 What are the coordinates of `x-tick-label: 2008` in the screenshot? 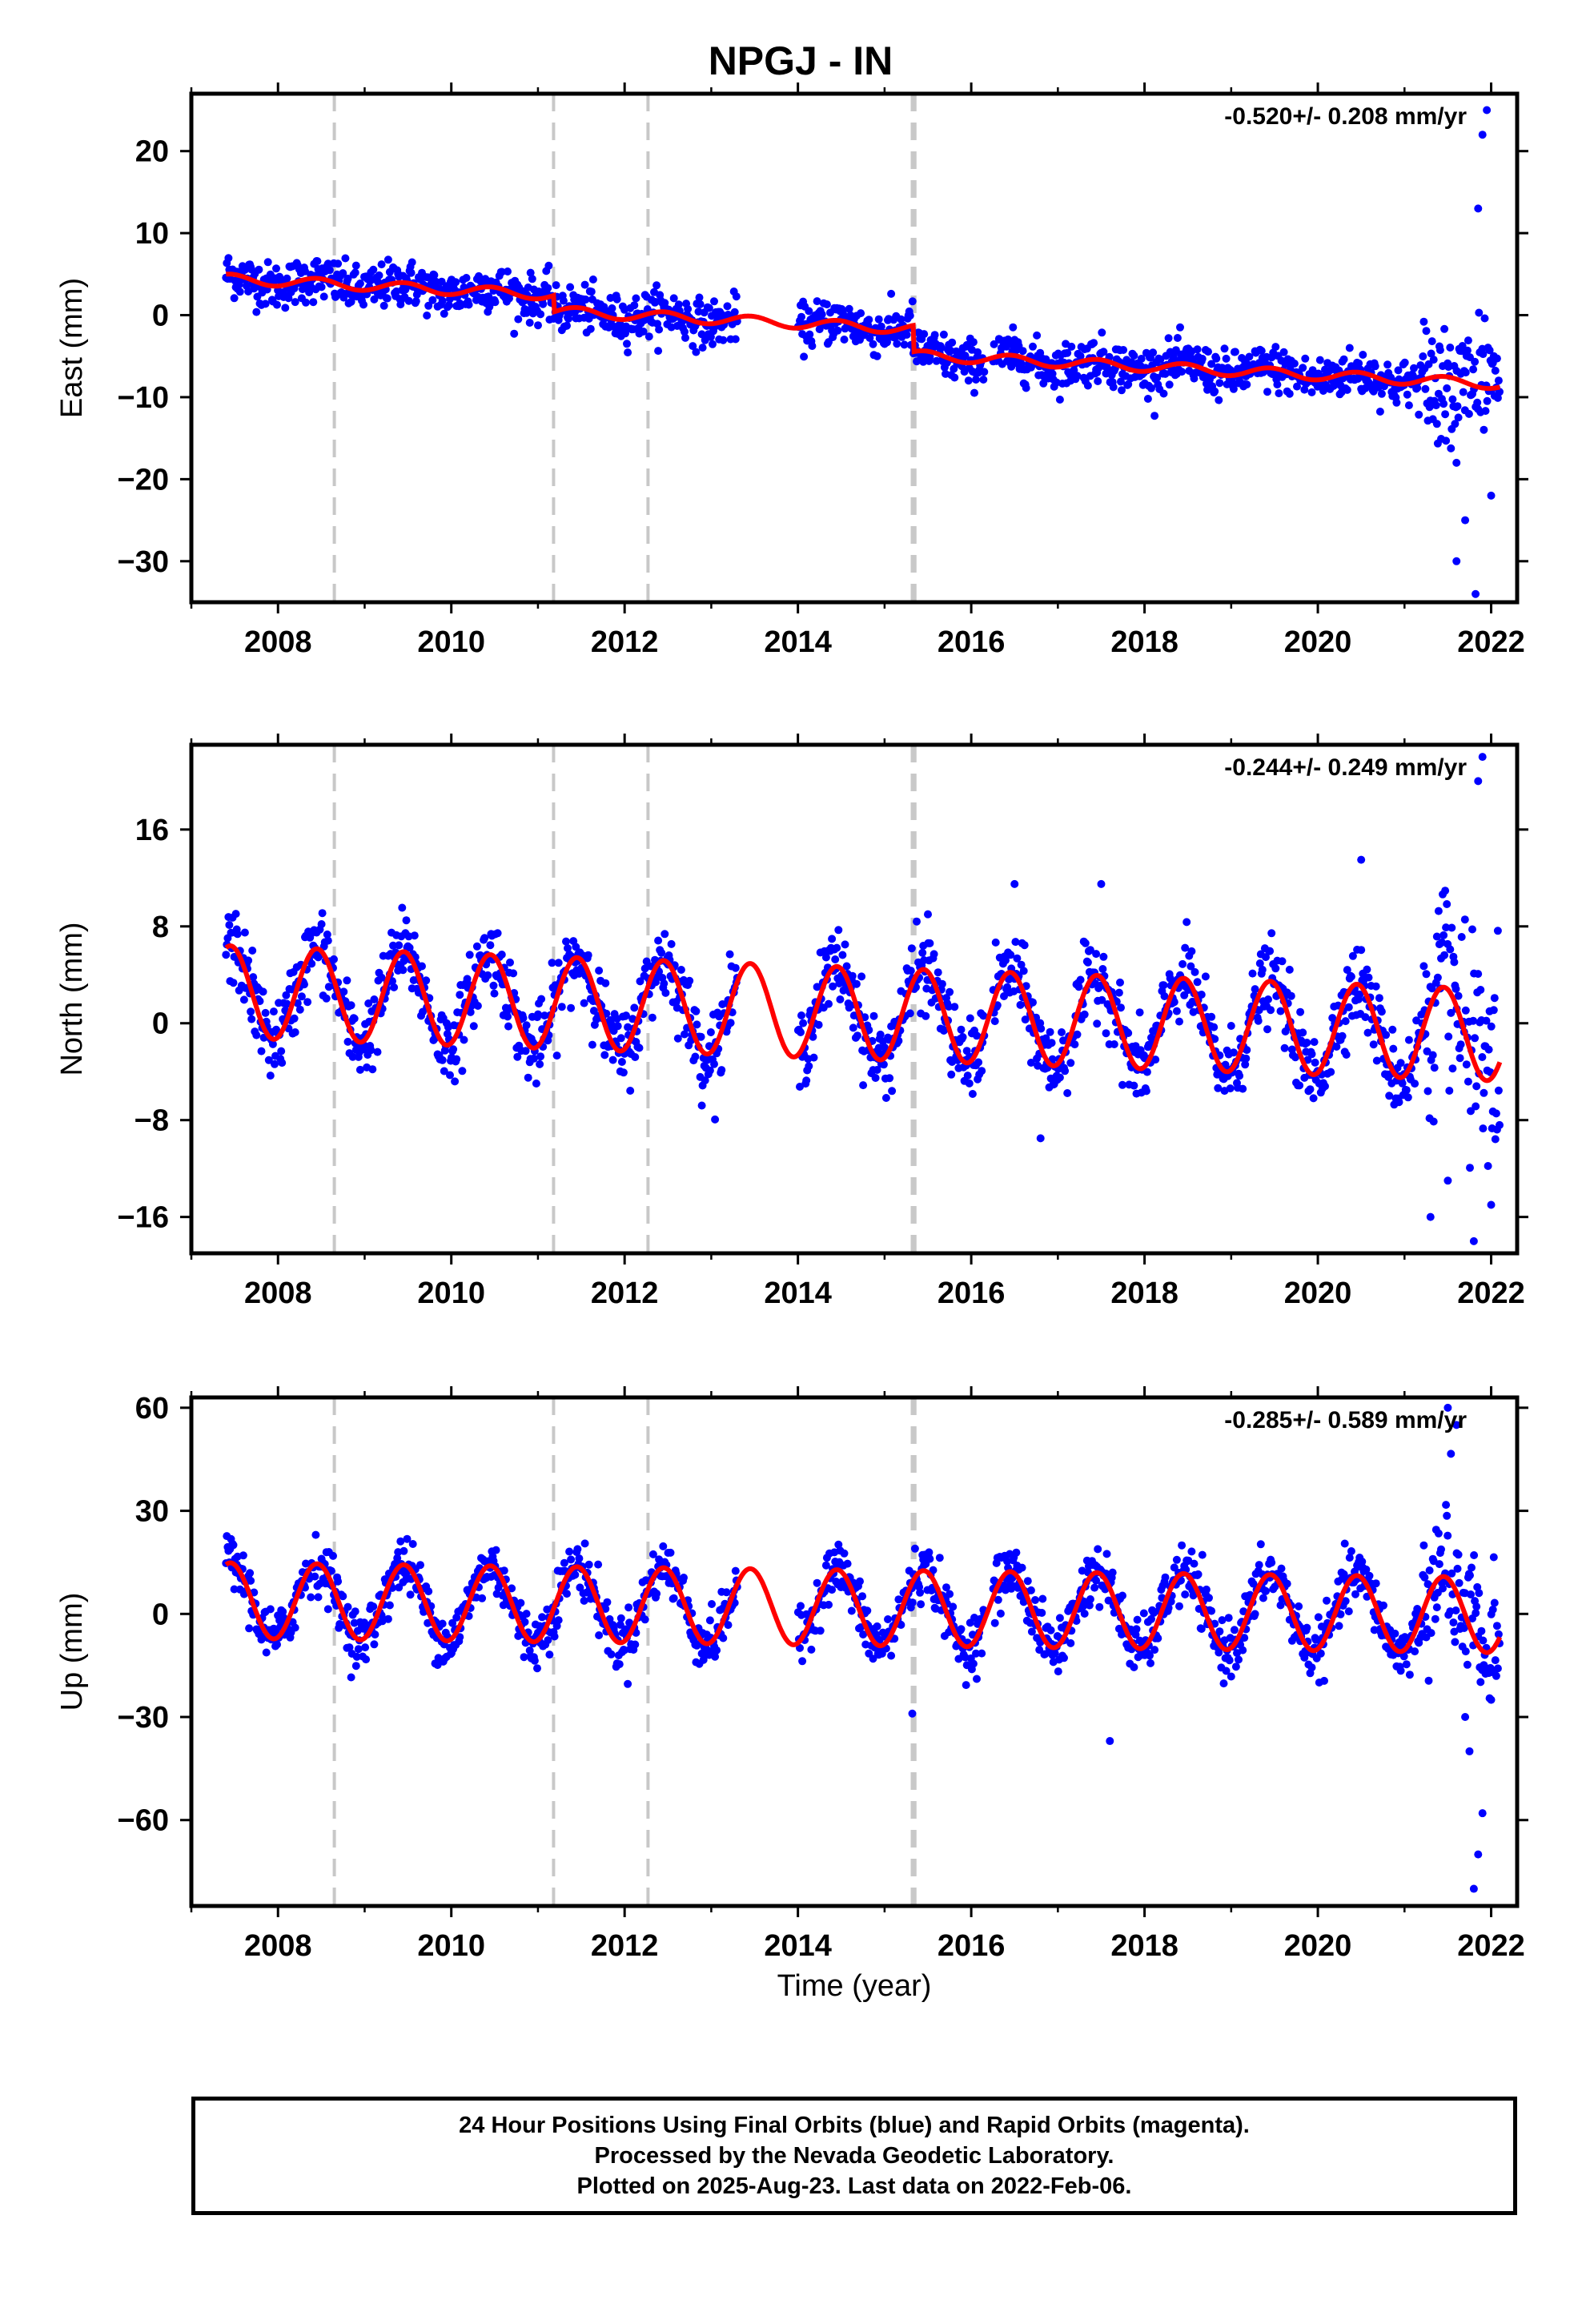 It's located at (278, 1294).